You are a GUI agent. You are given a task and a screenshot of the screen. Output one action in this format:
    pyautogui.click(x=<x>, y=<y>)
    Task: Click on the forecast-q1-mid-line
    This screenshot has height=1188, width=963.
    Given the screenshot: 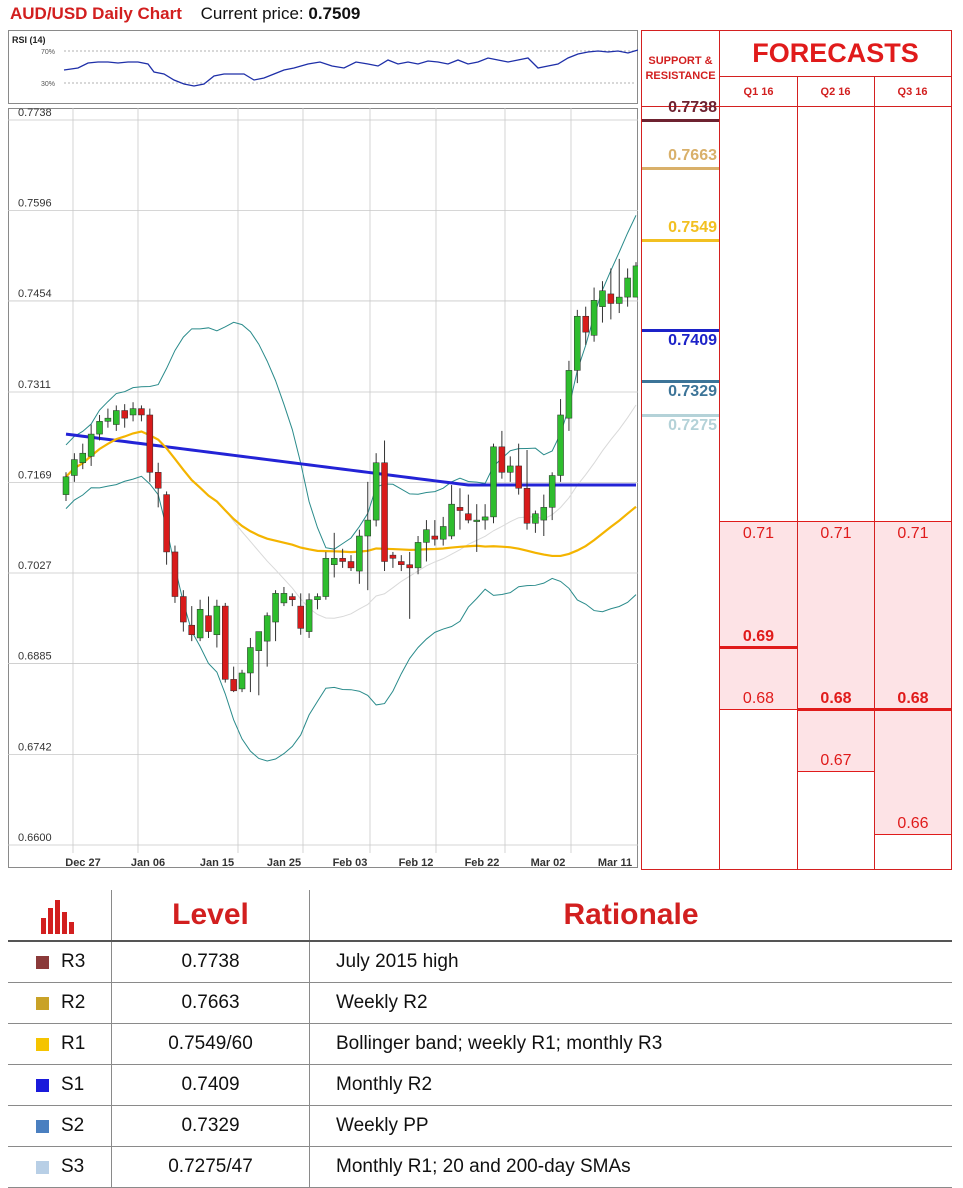 What is the action you would take?
    pyautogui.click(x=758, y=647)
    